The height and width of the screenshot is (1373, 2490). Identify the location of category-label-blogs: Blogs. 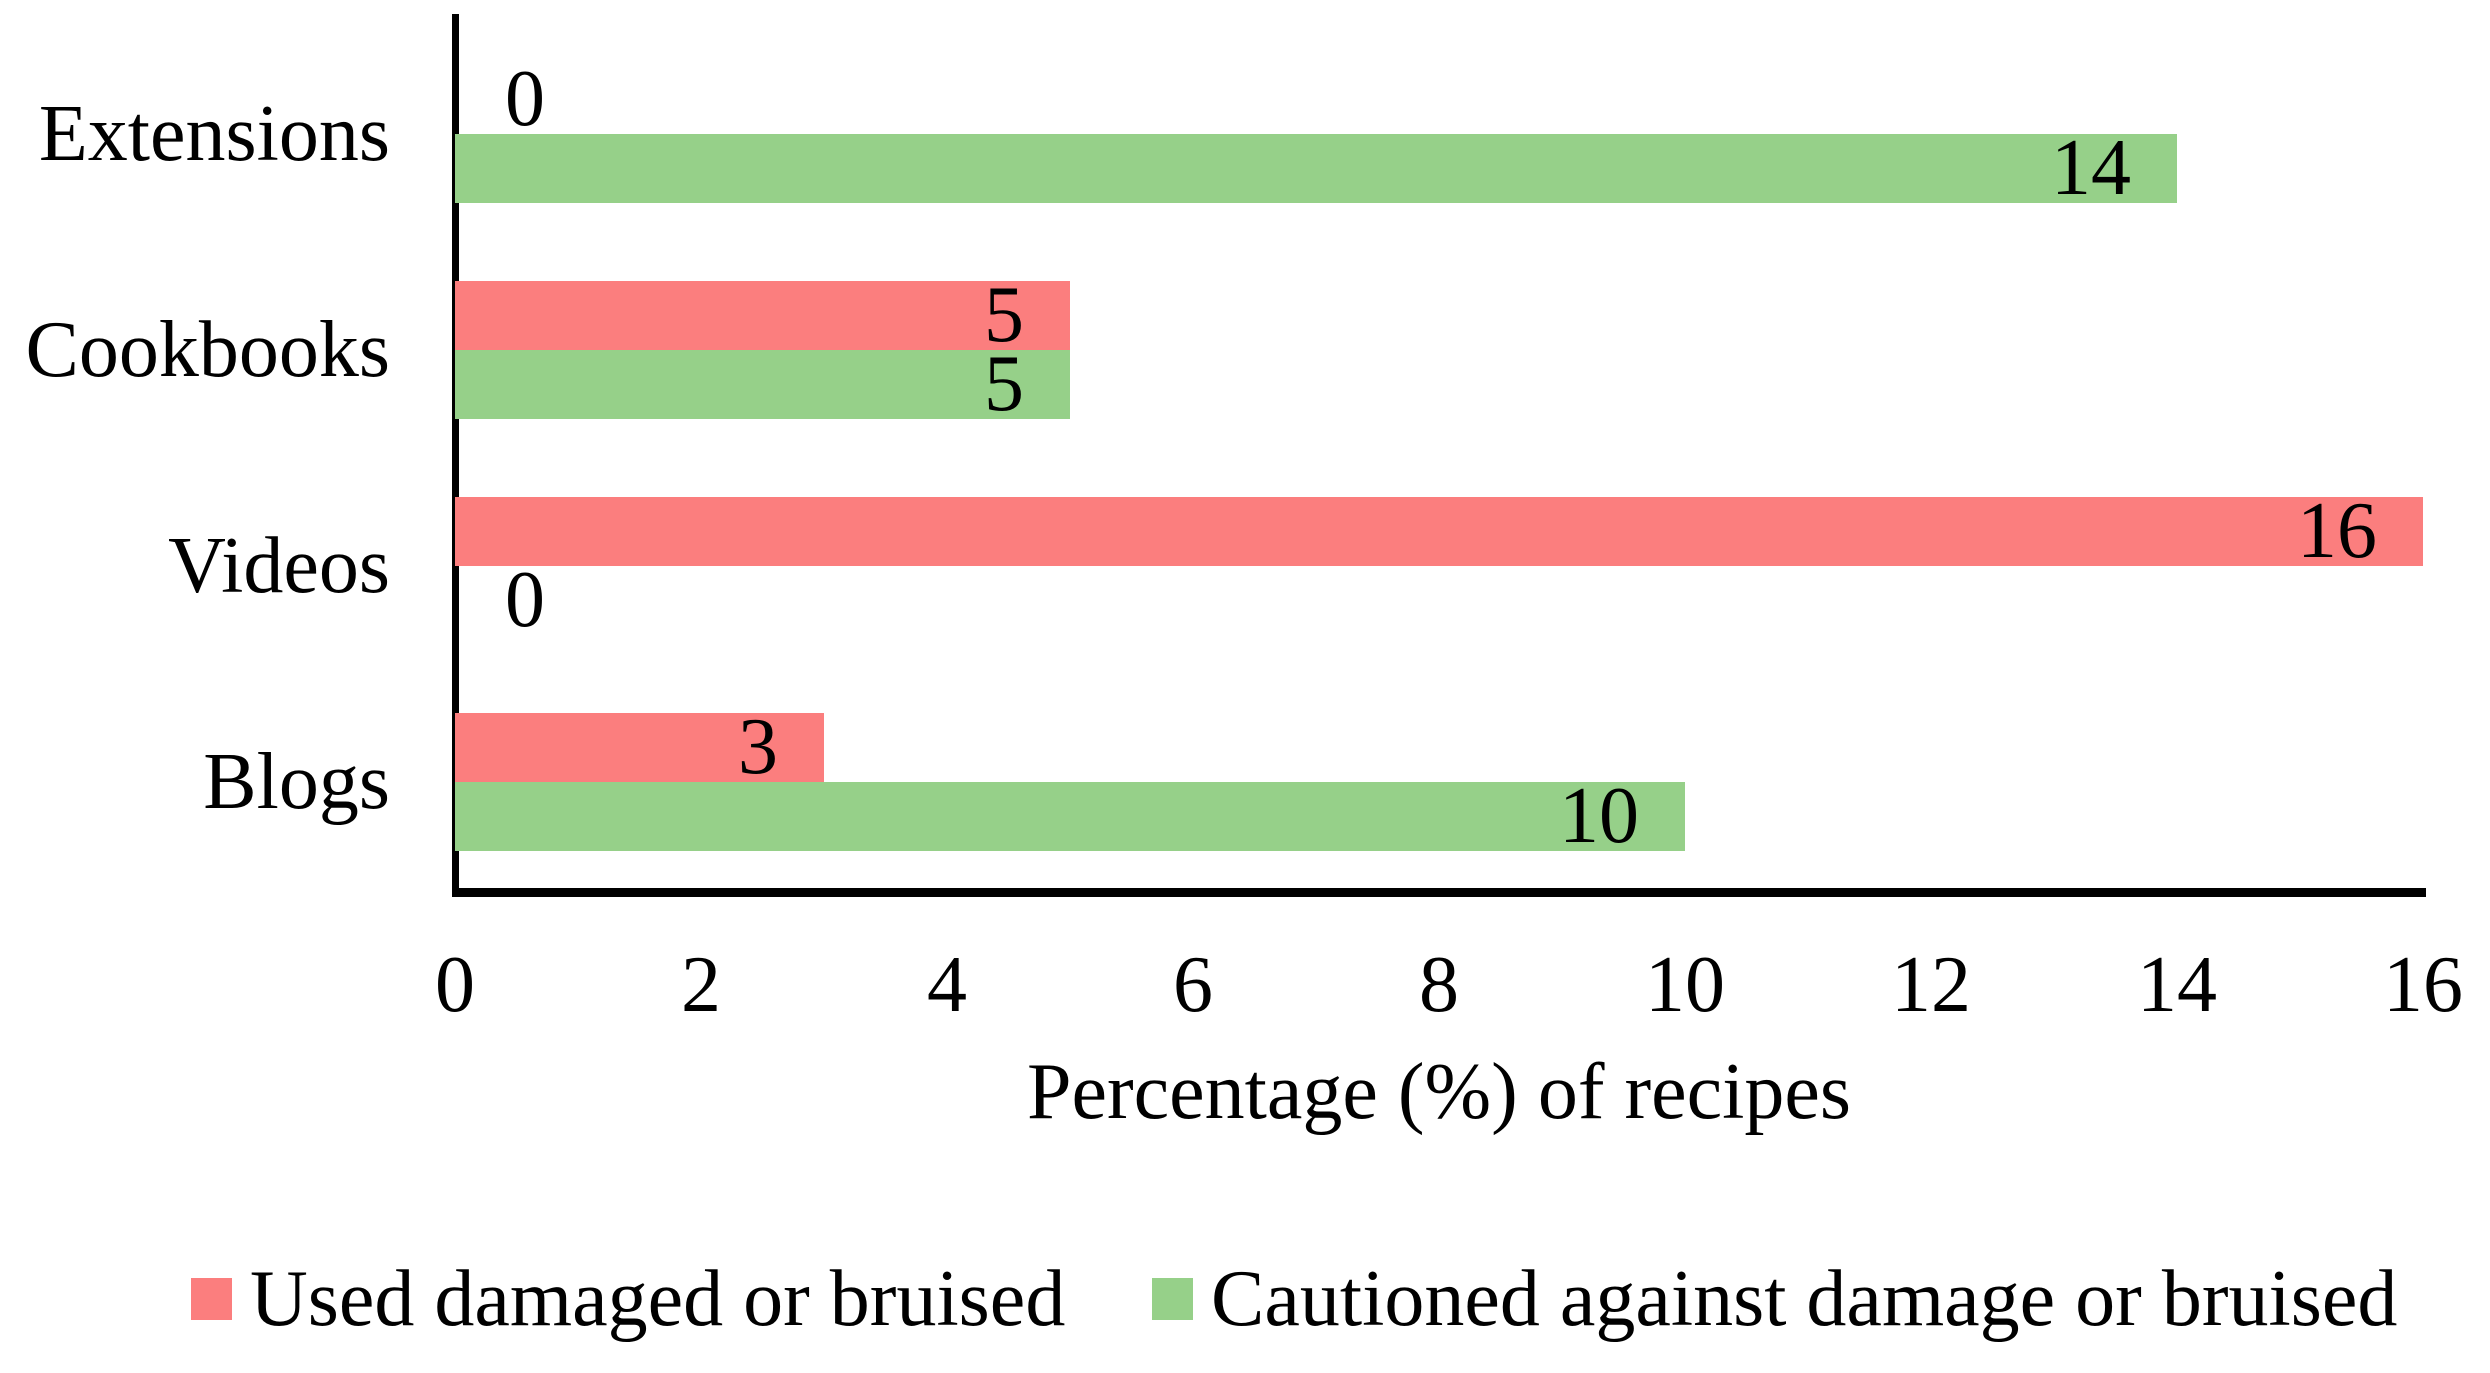
(296, 782).